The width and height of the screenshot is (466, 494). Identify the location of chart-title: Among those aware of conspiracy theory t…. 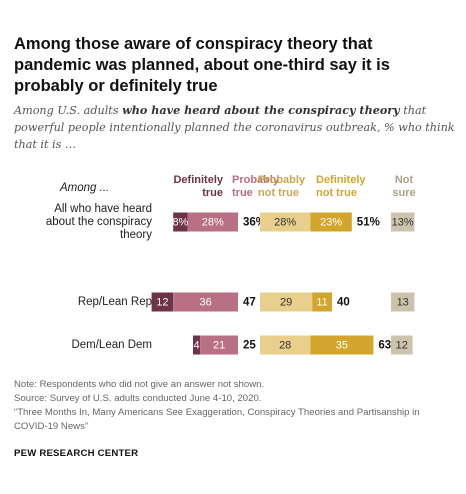
(202, 65).